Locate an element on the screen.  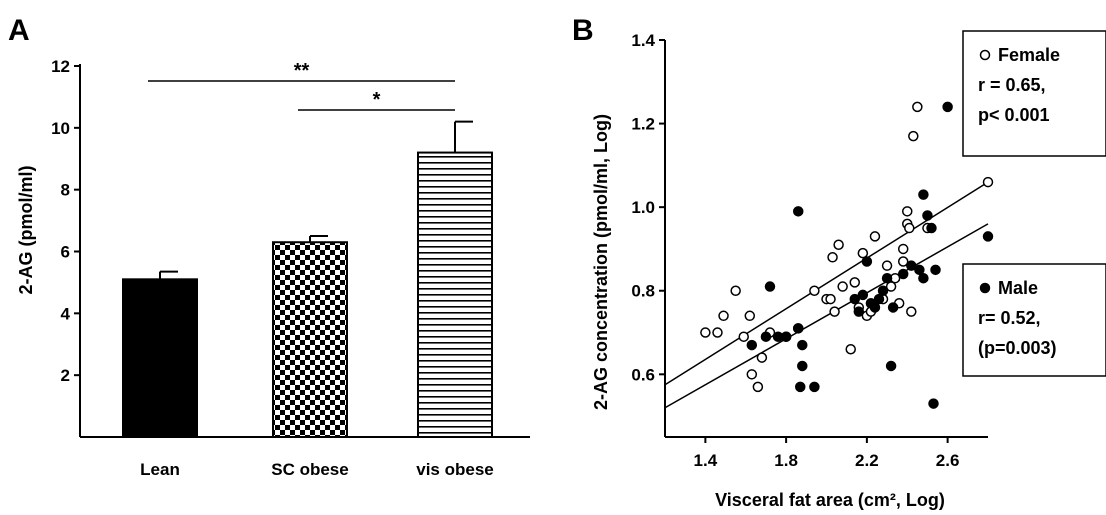
panel-b-x-tick-label: 1.8 is located at coordinates (786, 460).